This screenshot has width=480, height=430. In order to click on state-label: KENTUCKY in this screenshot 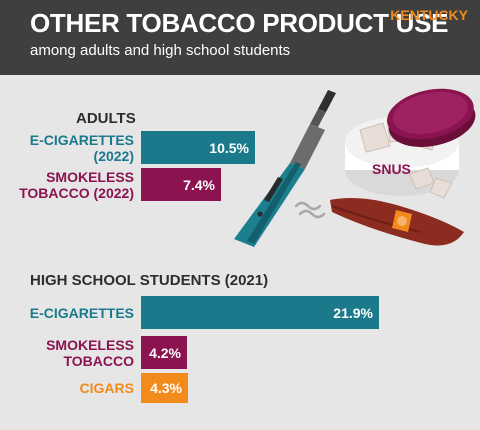, I will do `click(429, 15)`.